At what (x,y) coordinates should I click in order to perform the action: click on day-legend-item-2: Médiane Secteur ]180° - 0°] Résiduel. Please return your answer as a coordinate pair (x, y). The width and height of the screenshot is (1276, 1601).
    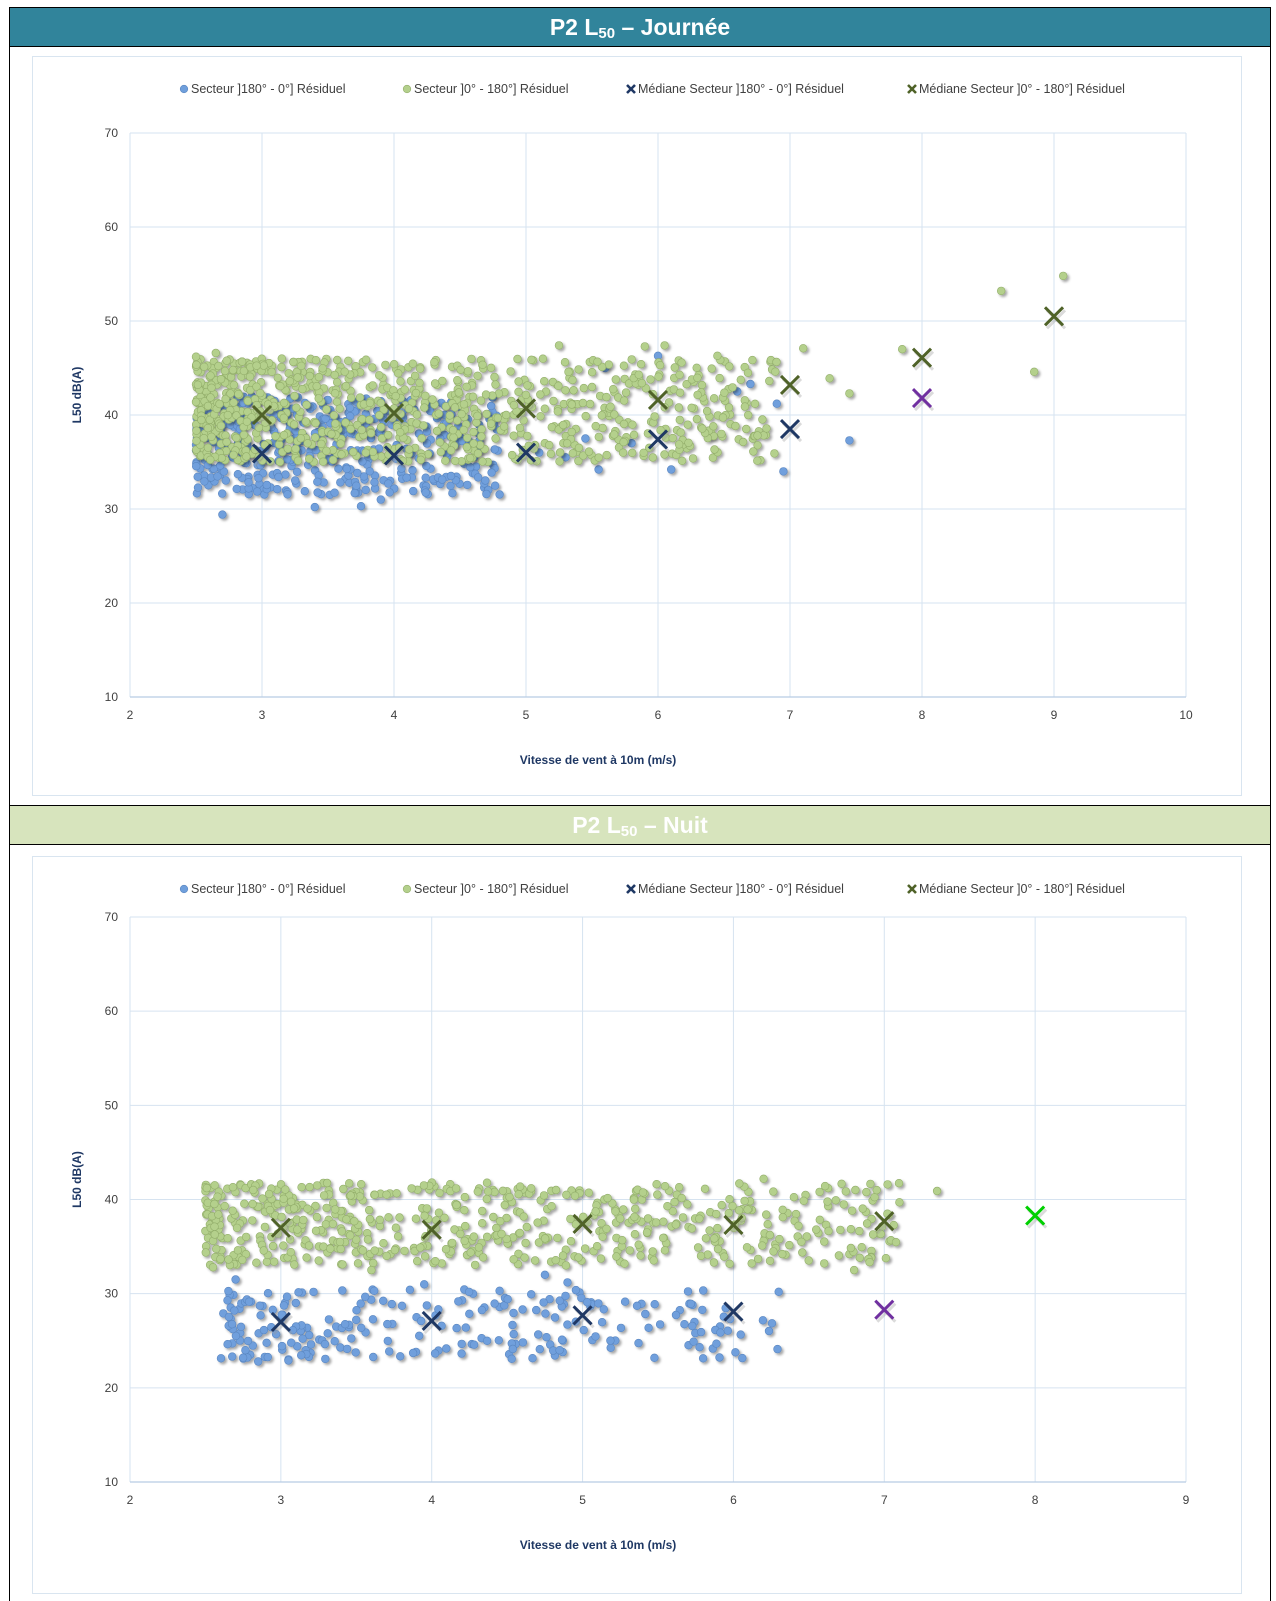
    Looking at the image, I should click on (735, 89).